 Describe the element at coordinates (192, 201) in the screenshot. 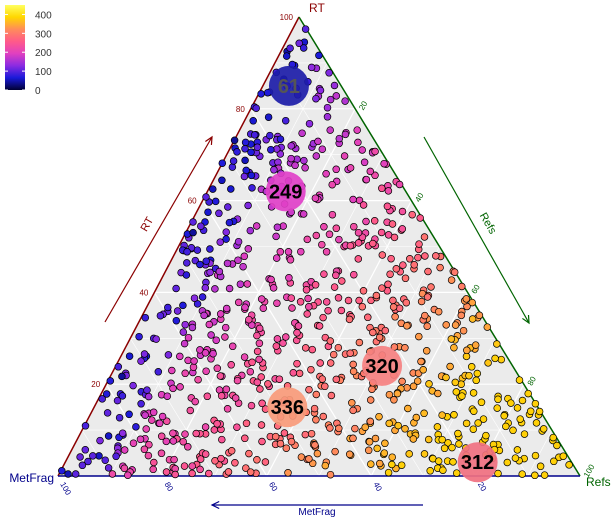

I see `tick-rt: 60` at that location.